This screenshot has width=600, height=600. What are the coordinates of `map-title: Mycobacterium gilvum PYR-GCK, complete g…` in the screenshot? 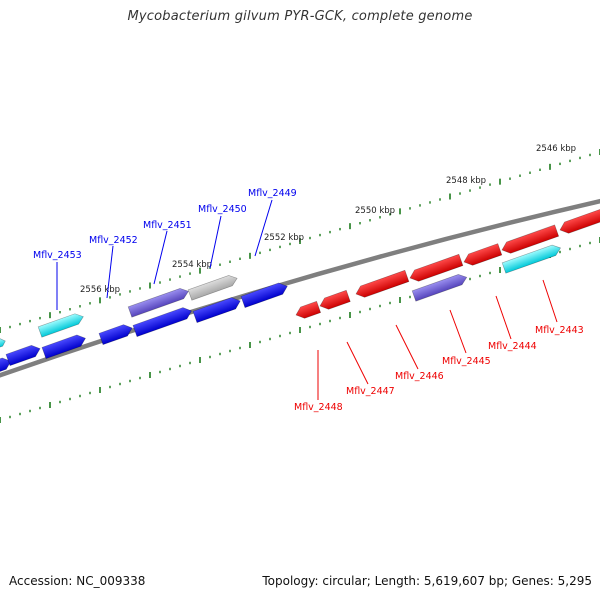 It's located at (300, 16).